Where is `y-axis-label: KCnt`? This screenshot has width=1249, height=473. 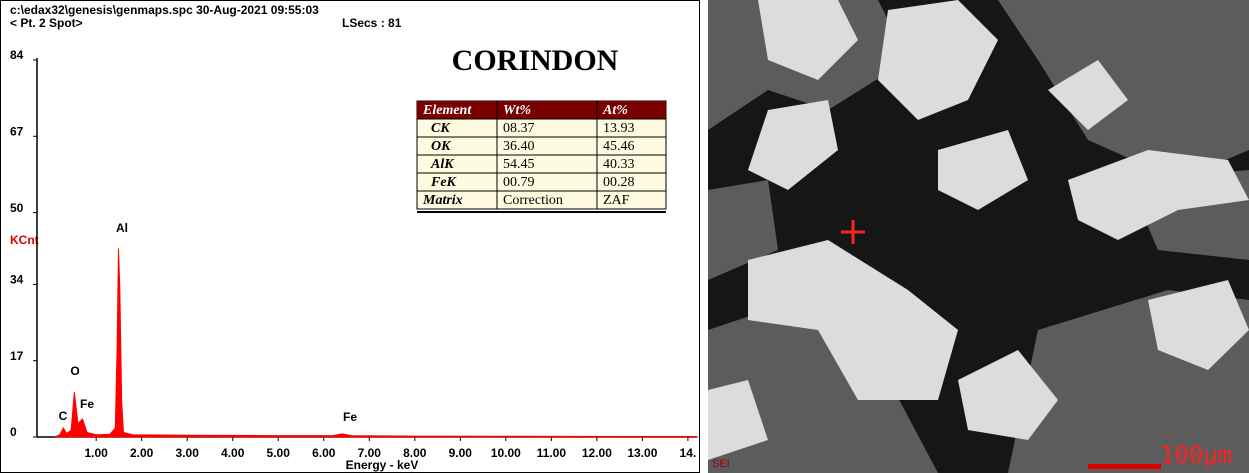 y-axis-label: KCnt is located at coordinates (24, 240).